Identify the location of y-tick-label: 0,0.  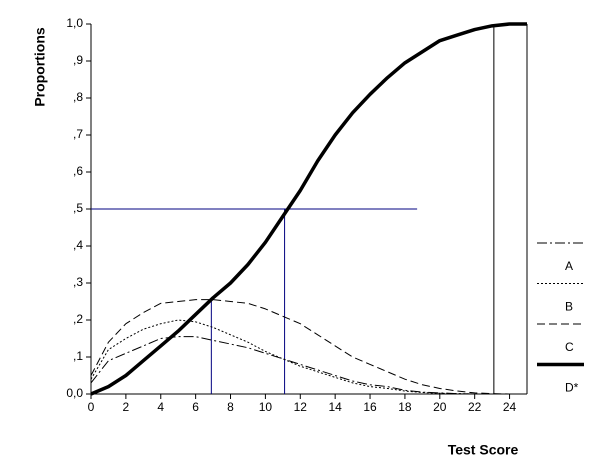
(74, 393).